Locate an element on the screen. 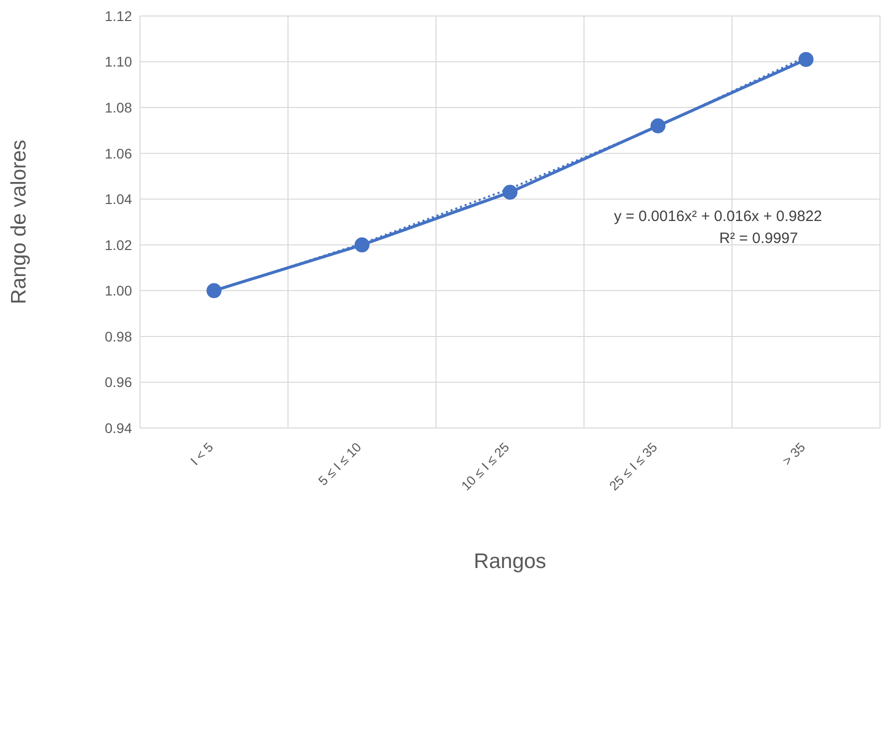  y-tick-label: 1.10 is located at coordinates (118, 62).